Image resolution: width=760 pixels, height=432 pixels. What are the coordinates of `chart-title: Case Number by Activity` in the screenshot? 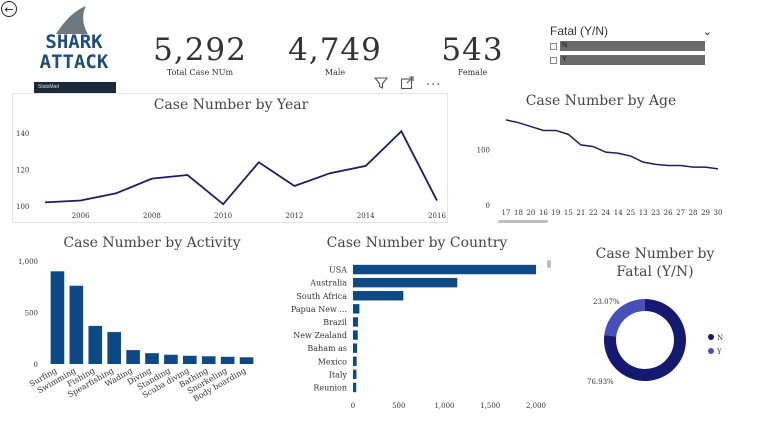 It's located at (152, 243).